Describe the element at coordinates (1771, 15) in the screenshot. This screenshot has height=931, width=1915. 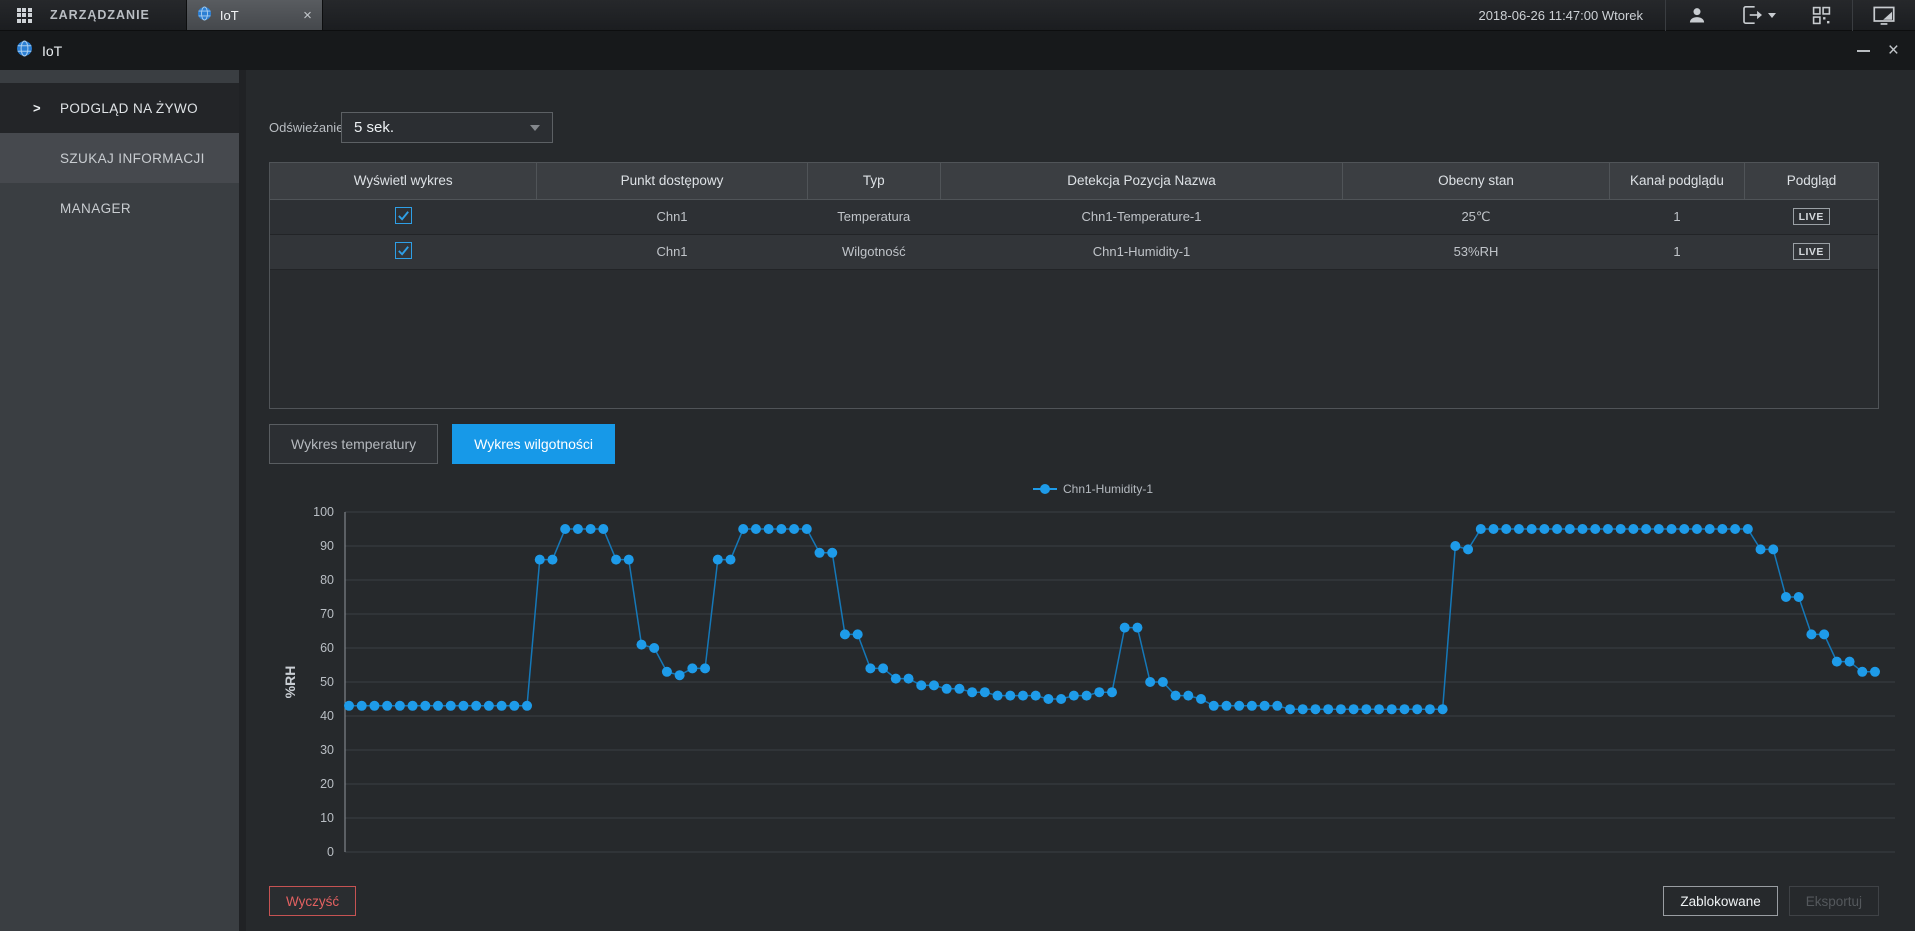
I see `chevron-down-icon` at that location.